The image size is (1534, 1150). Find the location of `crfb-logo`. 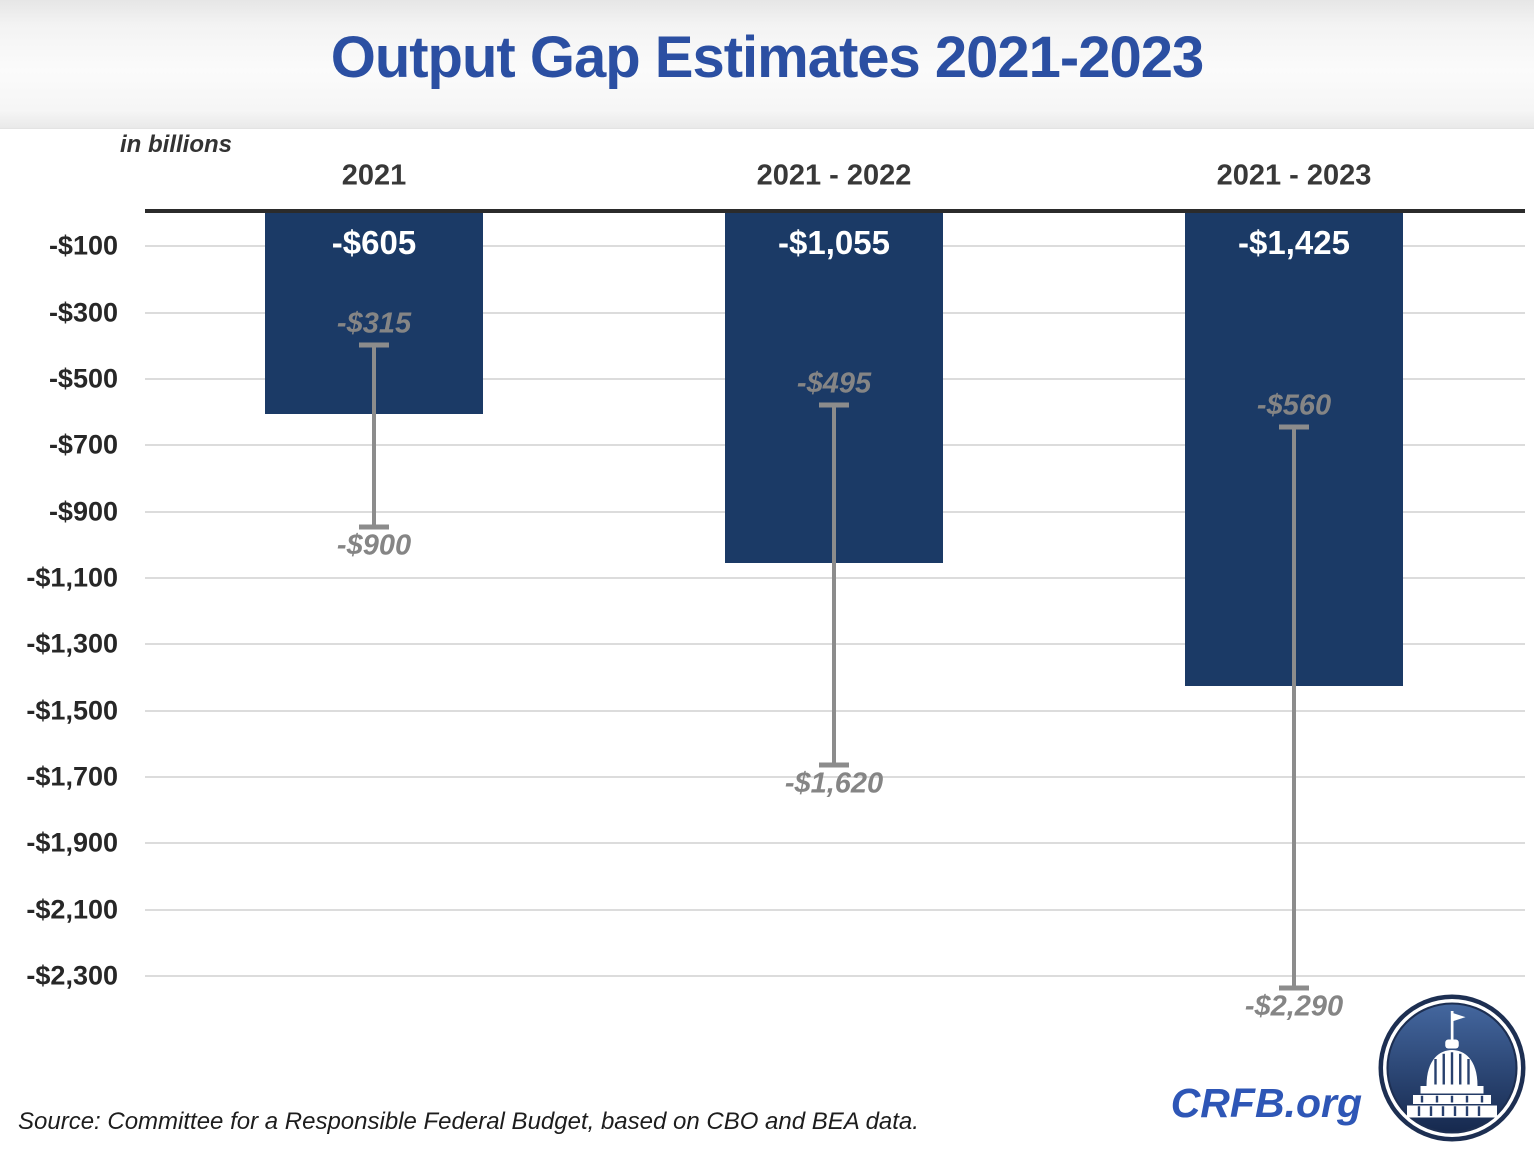

crfb-logo is located at coordinates (1452, 1068).